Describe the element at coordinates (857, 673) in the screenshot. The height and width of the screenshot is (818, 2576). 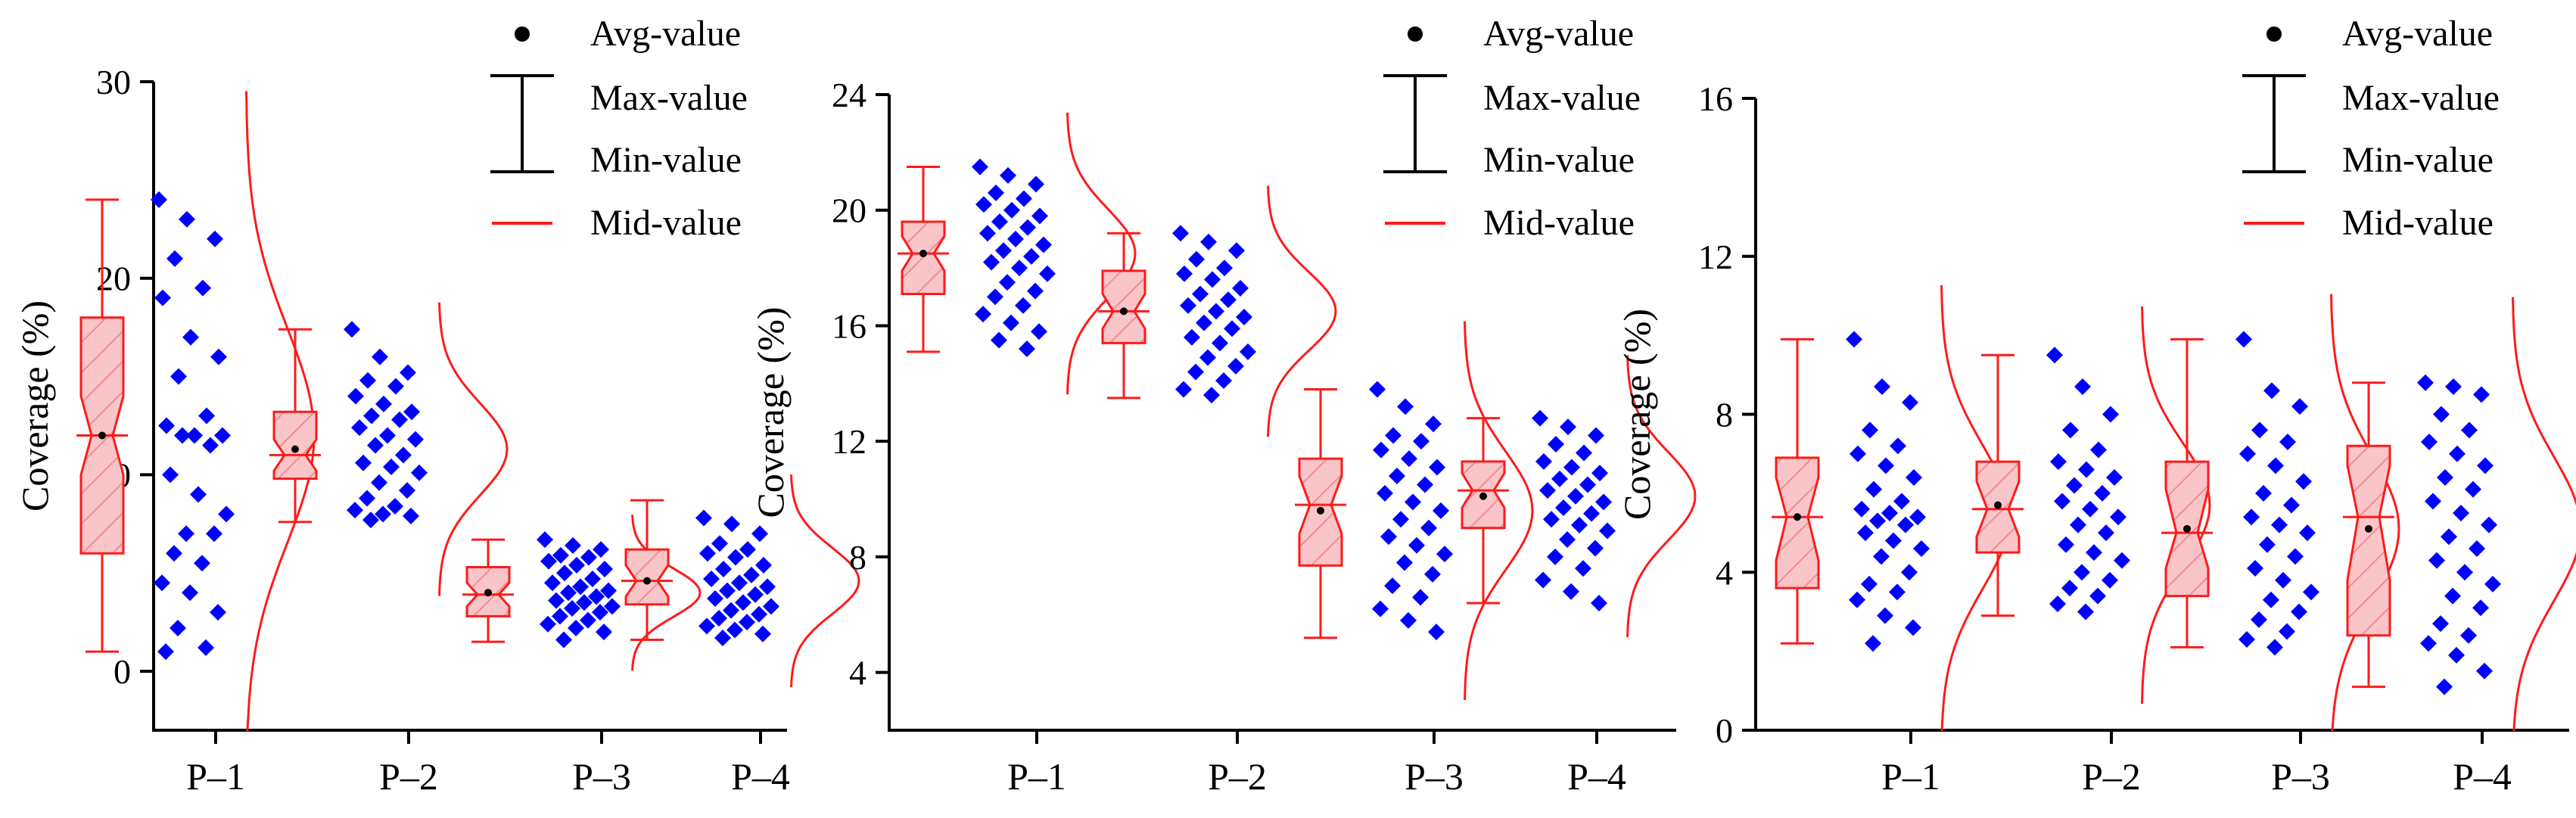
I see `y-tick-label: 4` at that location.